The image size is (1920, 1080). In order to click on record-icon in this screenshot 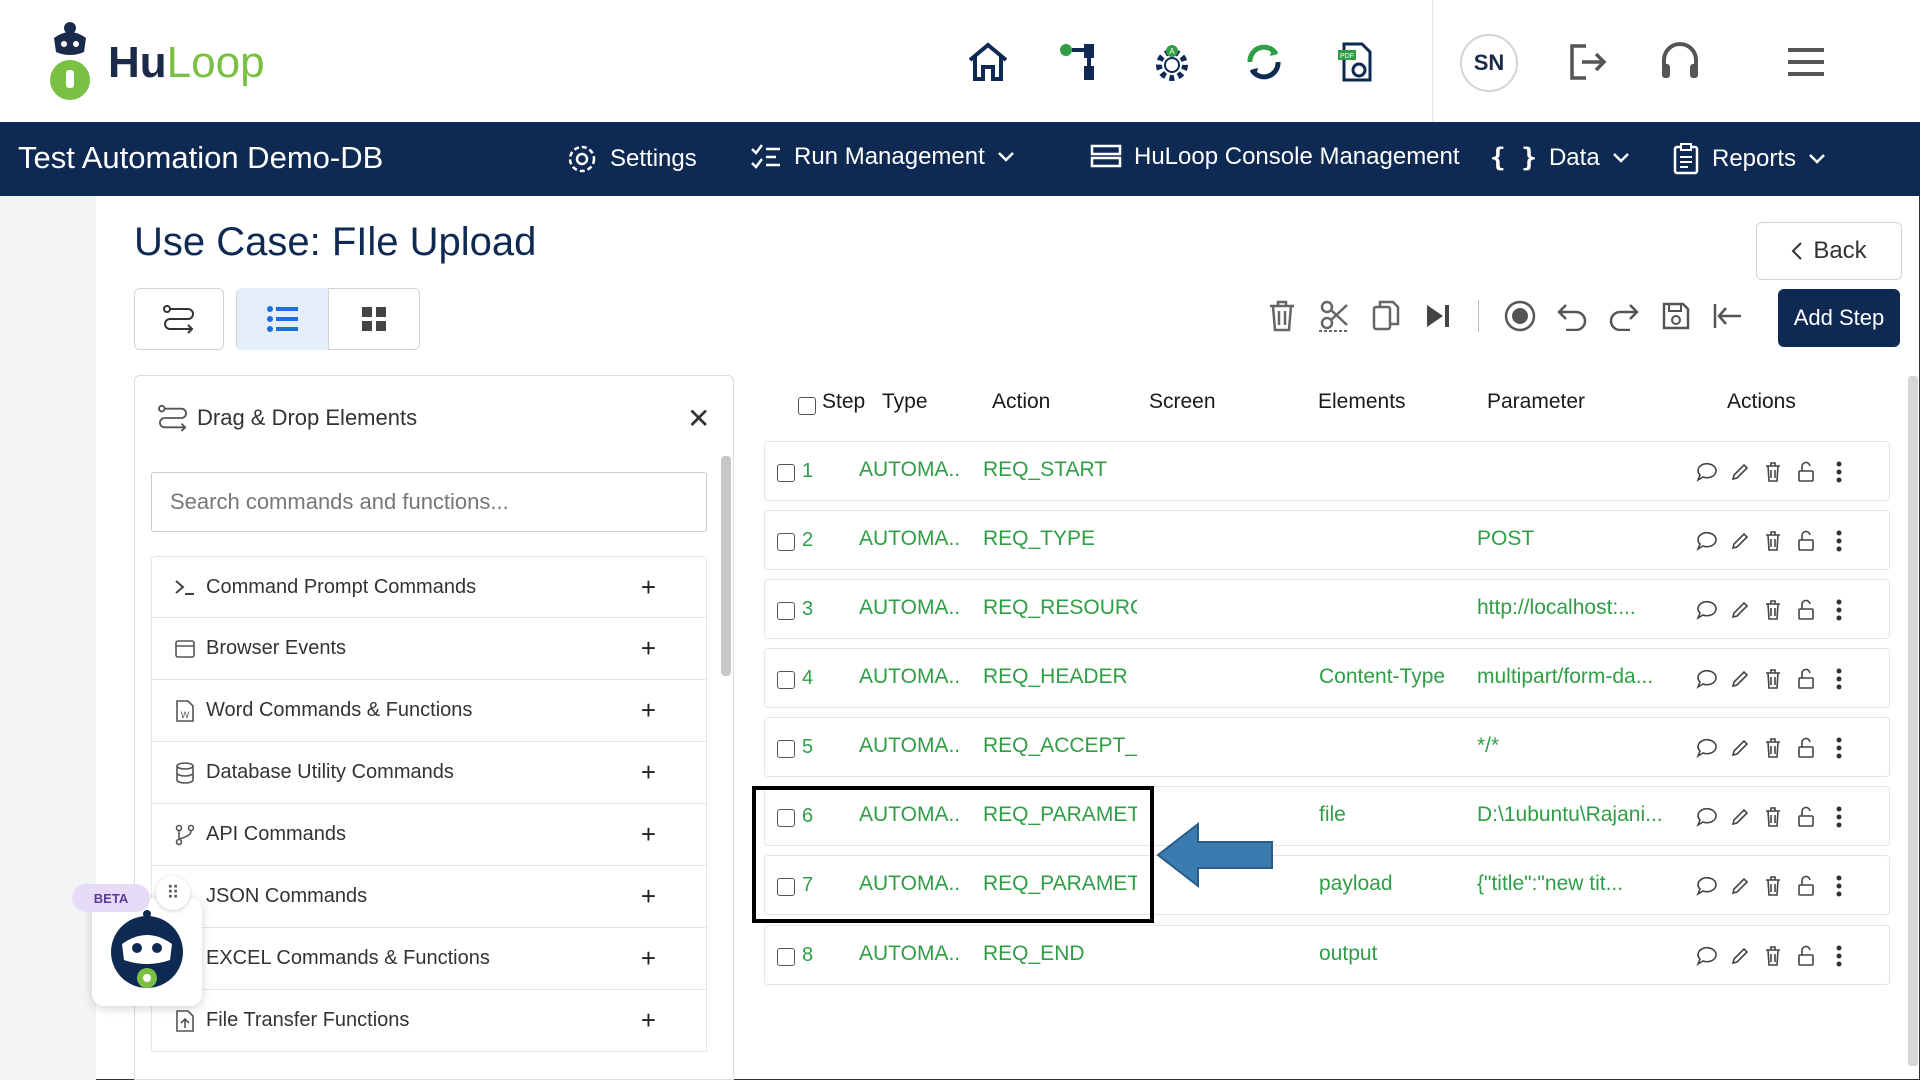, I will do `click(1520, 316)`.